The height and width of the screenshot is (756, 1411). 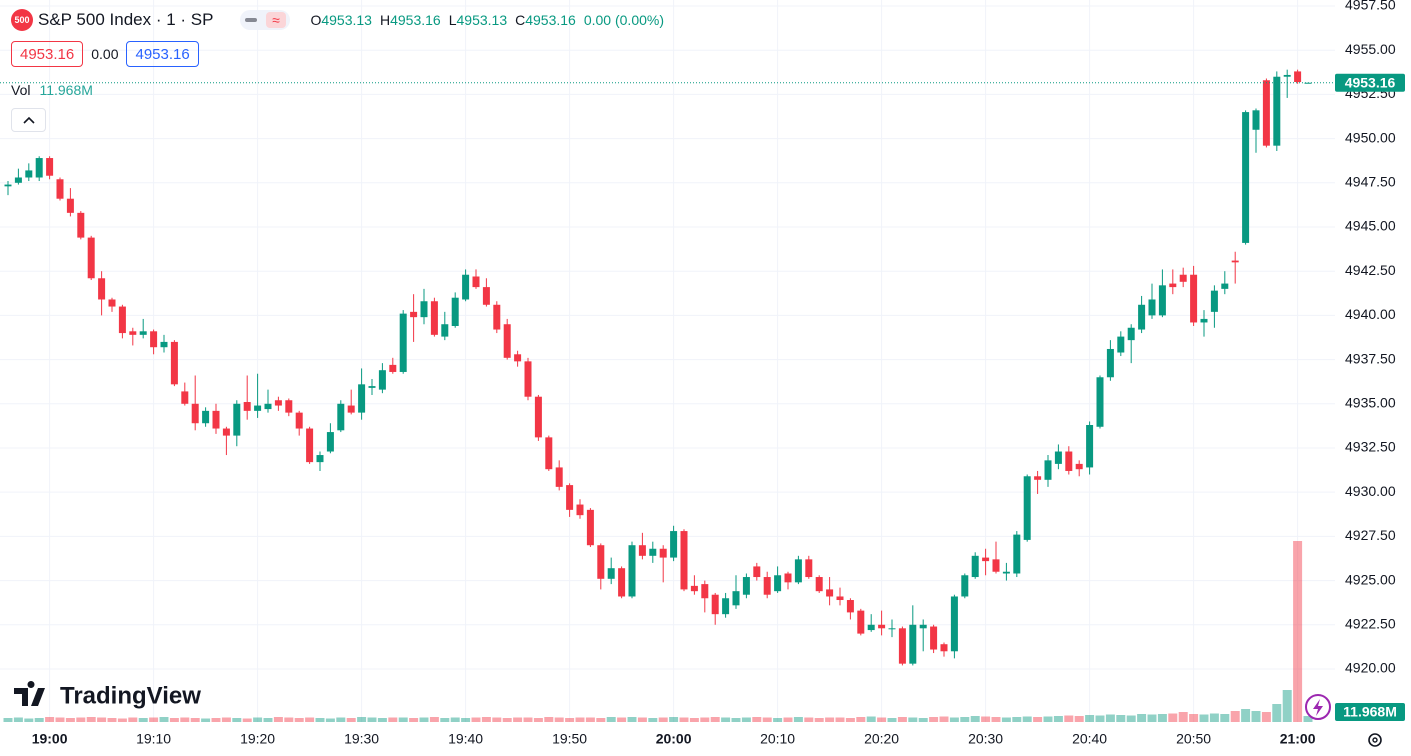 What do you see at coordinates (881, 739) in the screenshot?
I see `x-tick-label: 20:20` at bounding box center [881, 739].